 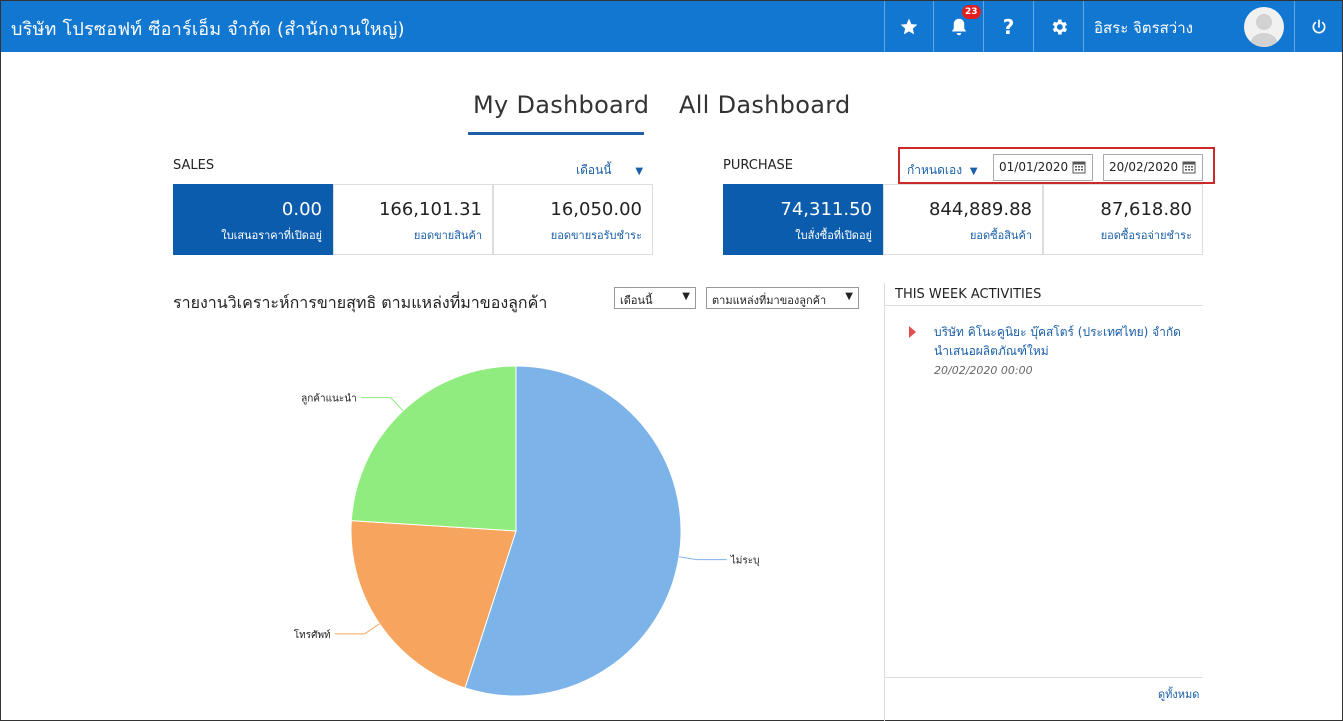 I want to click on activities-title: THIS WEEK ACTIVITIES, so click(x=968, y=294).